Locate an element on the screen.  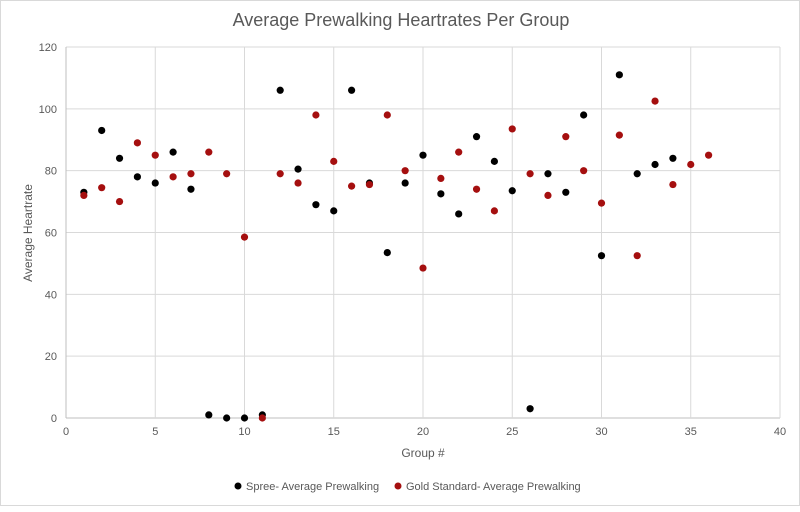
legend-label-spree: Spree- Average Prewalking is located at coordinates (312, 487).